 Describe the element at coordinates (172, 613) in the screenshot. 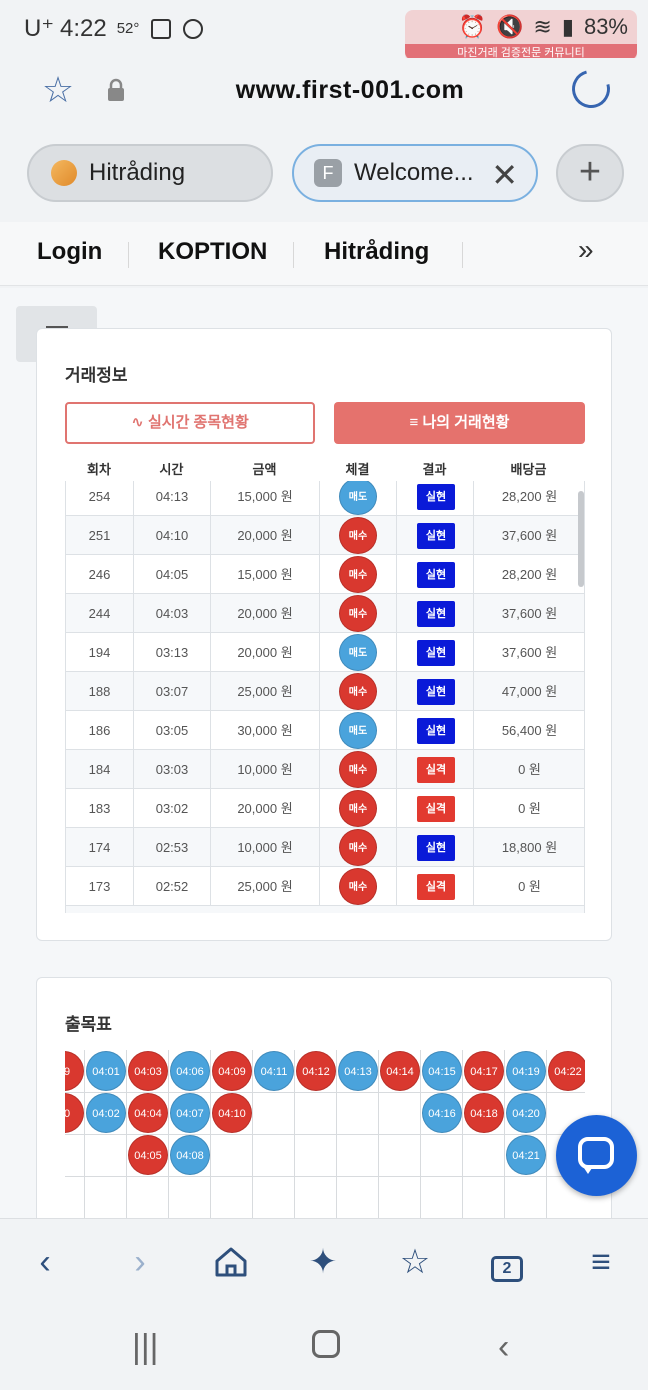

I see `time-cell: 04:03` at that location.